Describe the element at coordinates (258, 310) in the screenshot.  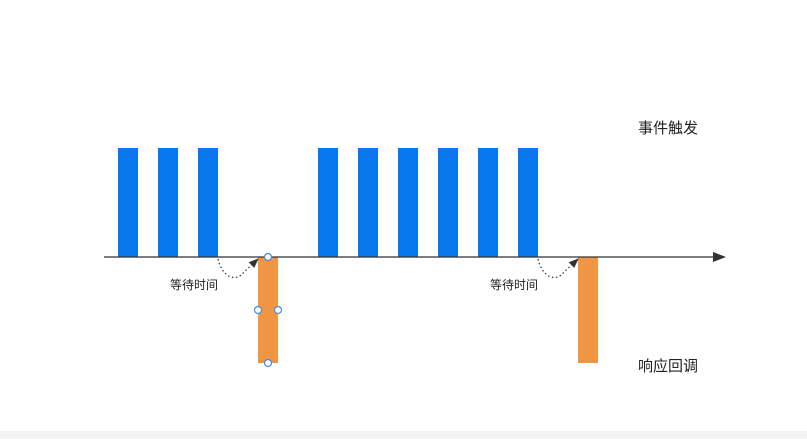
I see `selection-handle-left` at that location.